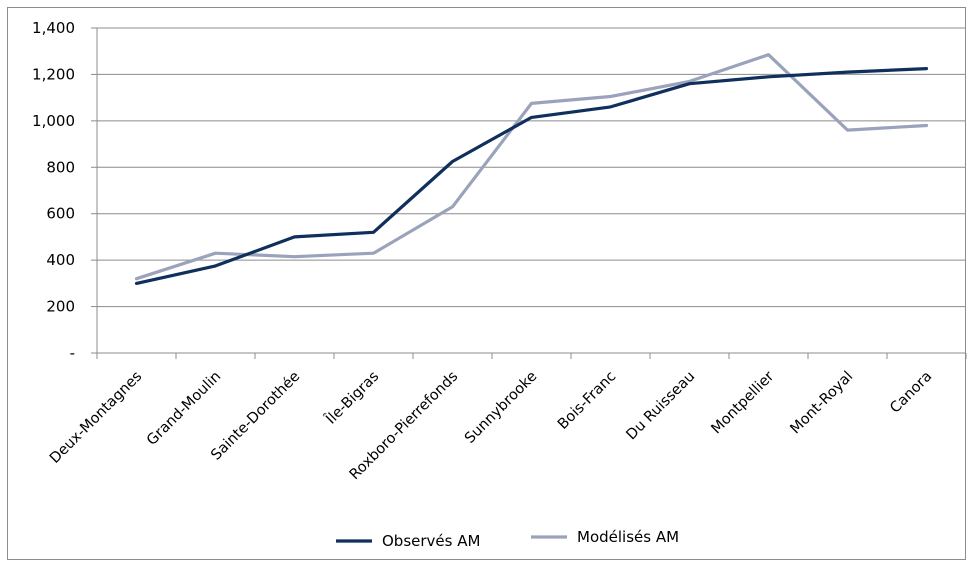 The width and height of the screenshot is (973, 565). I want to click on x-tick-label: Montpellier, so click(742, 402).